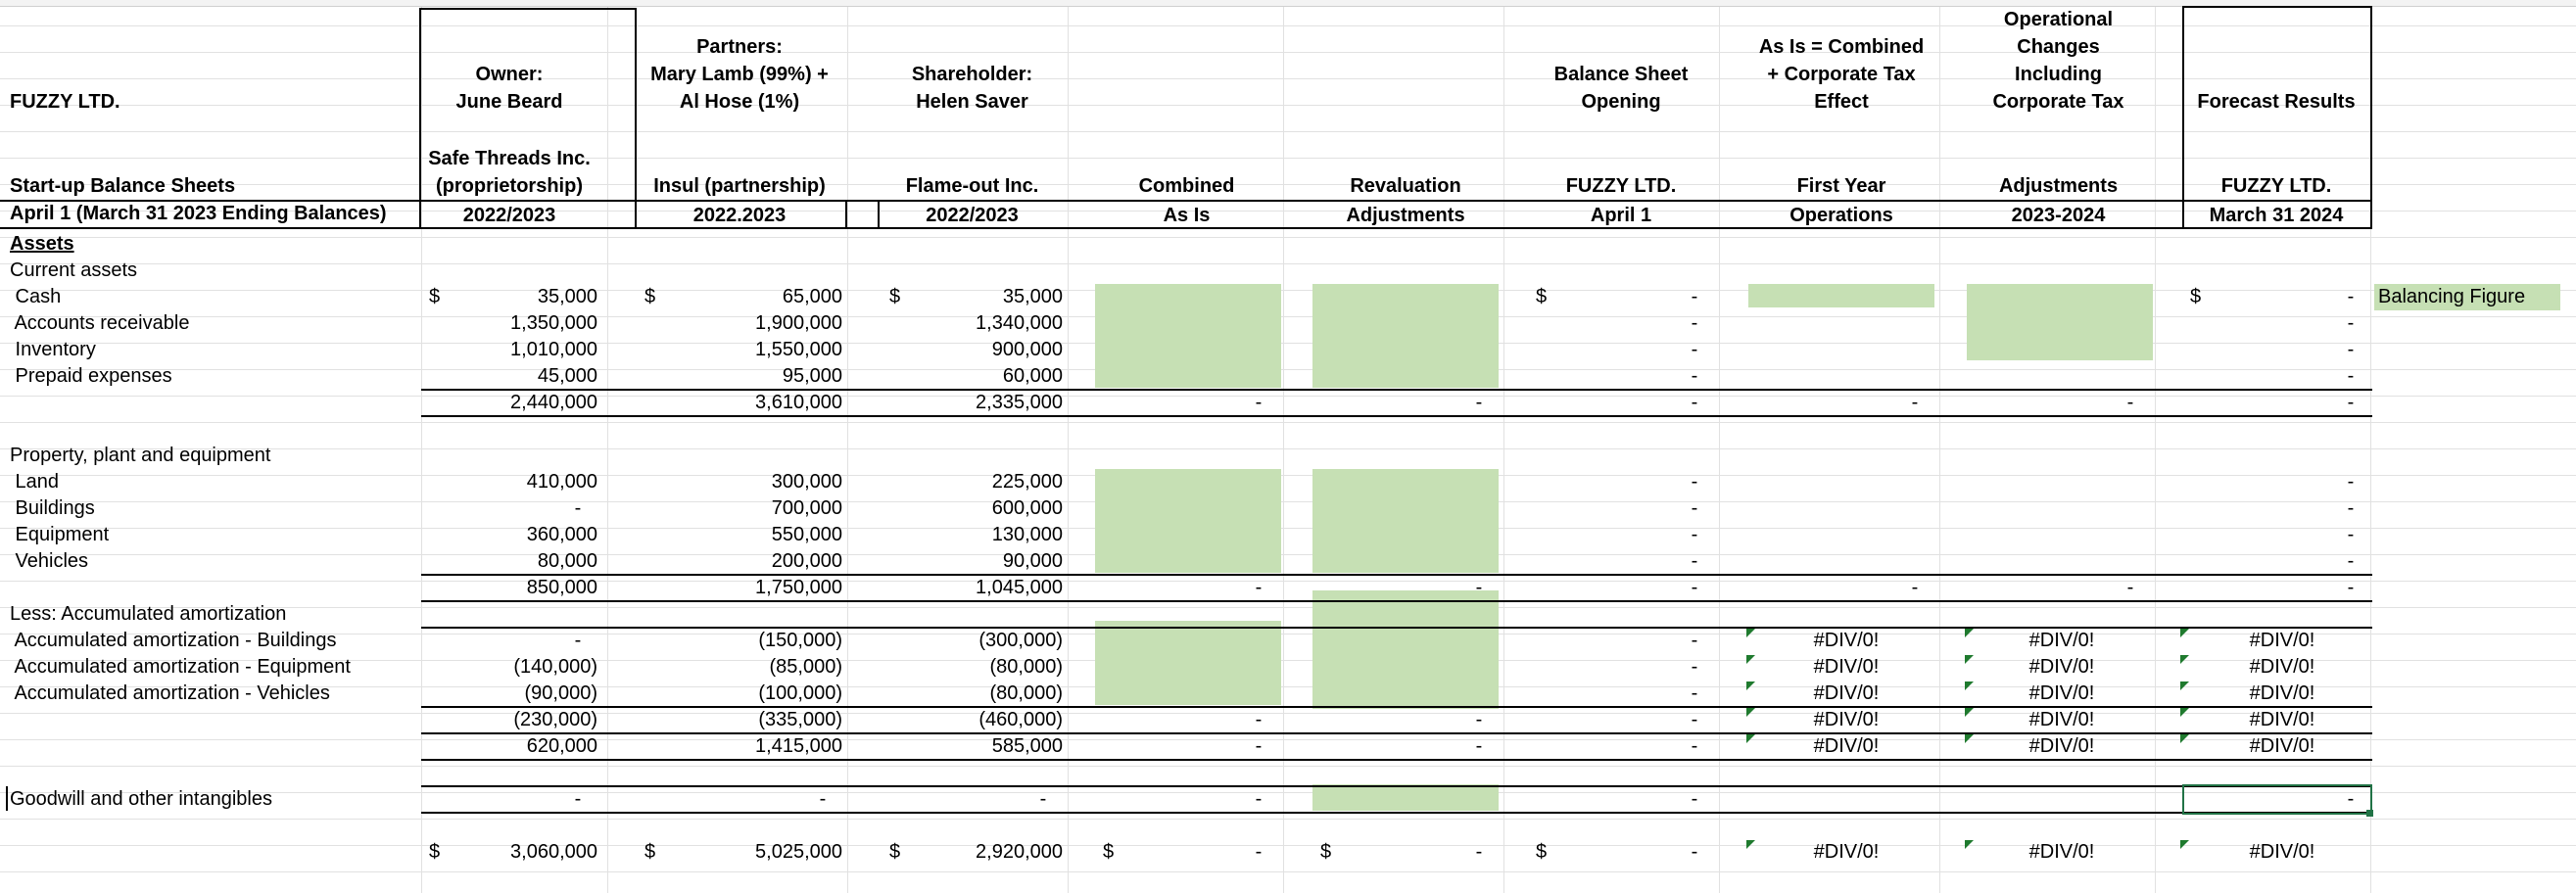  I want to click on cell-r16-c7: #DIV/0!, so click(2061, 667).